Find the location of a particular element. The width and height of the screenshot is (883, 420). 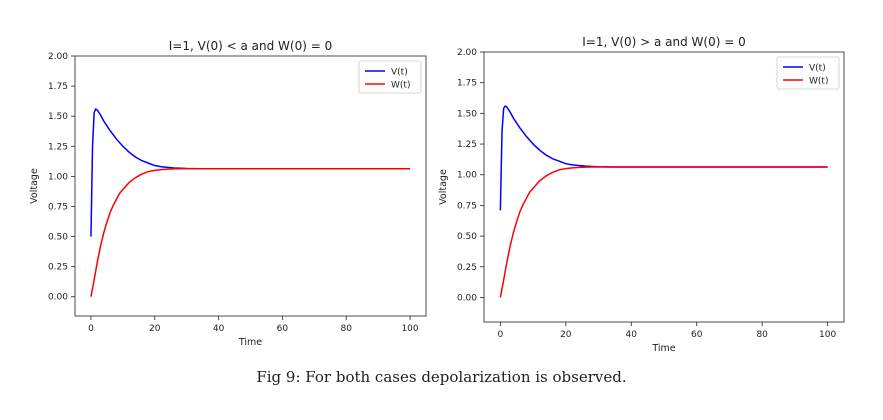

chart-title: I=1, V(0) > a and W(0) = 0 is located at coordinates (664, 42).